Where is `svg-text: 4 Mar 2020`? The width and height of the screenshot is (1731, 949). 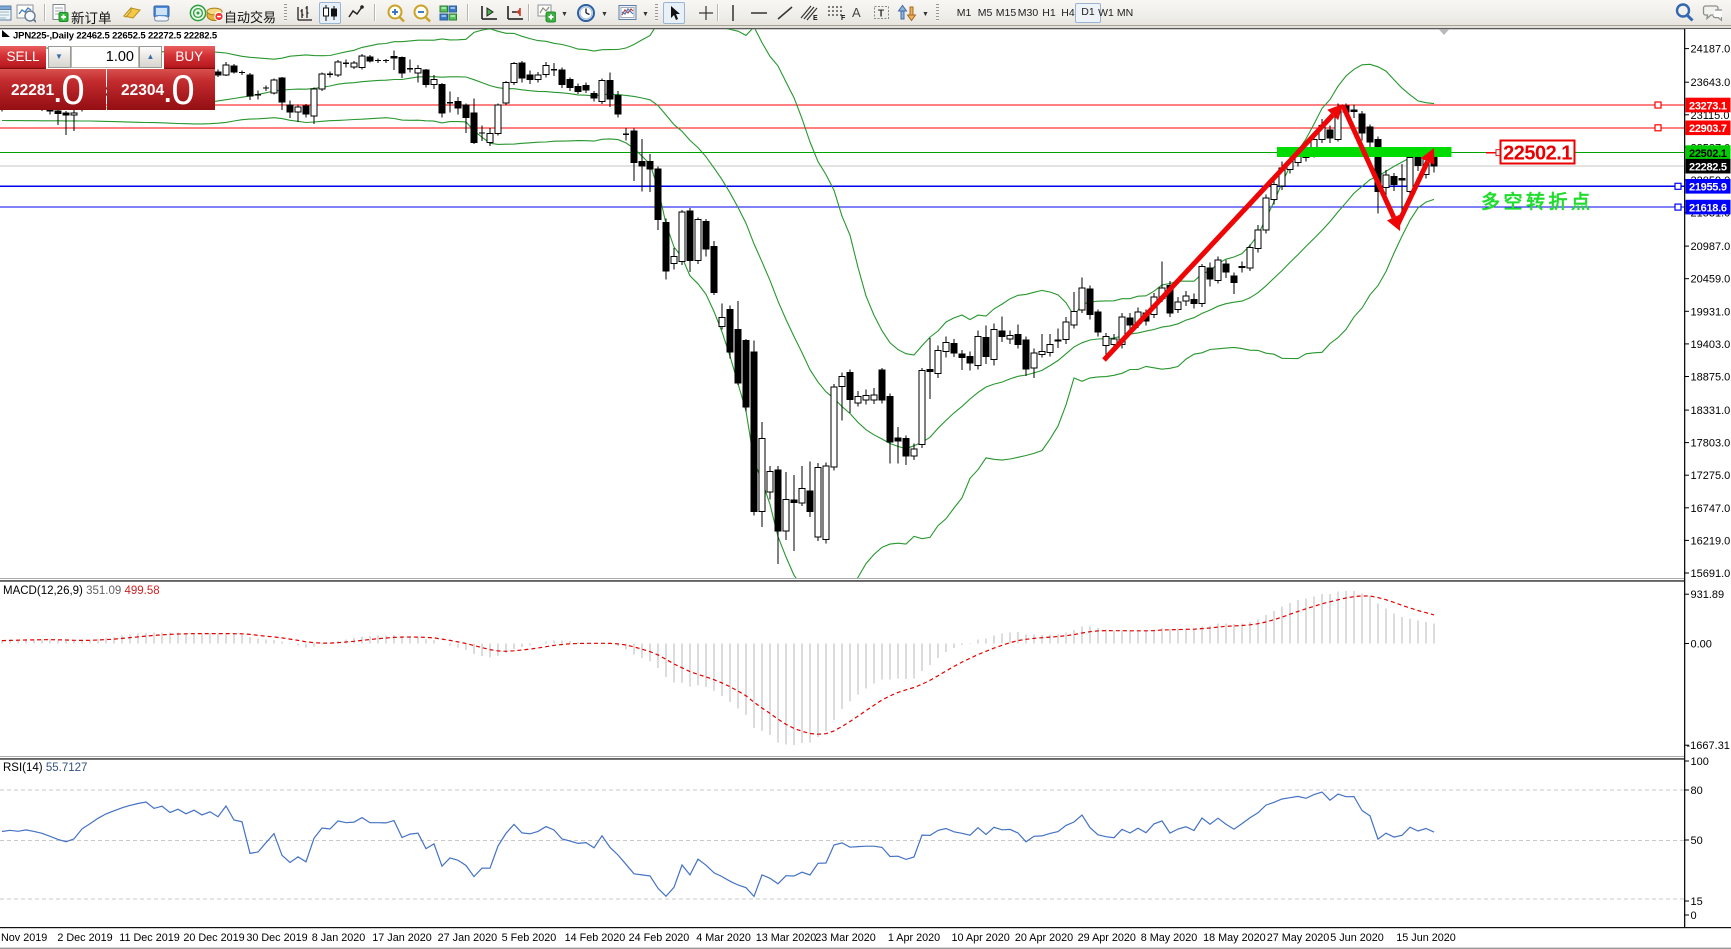
svg-text: 4 Mar 2020 is located at coordinates (723, 938).